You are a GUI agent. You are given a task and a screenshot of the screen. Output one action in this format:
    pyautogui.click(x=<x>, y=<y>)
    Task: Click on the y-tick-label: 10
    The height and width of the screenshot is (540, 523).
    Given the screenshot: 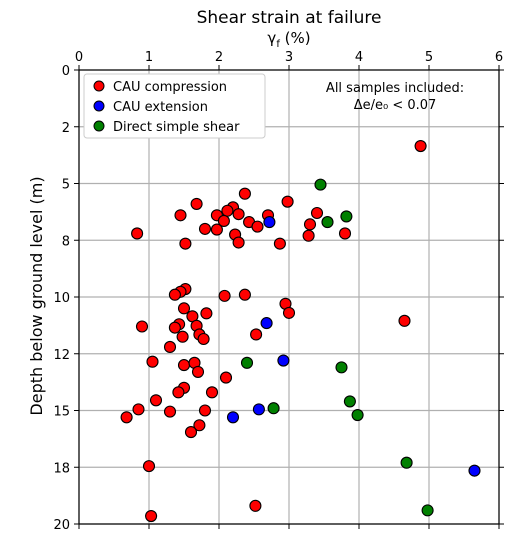 What is the action you would take?
    pyautogui.click(x=61, y=298)
    